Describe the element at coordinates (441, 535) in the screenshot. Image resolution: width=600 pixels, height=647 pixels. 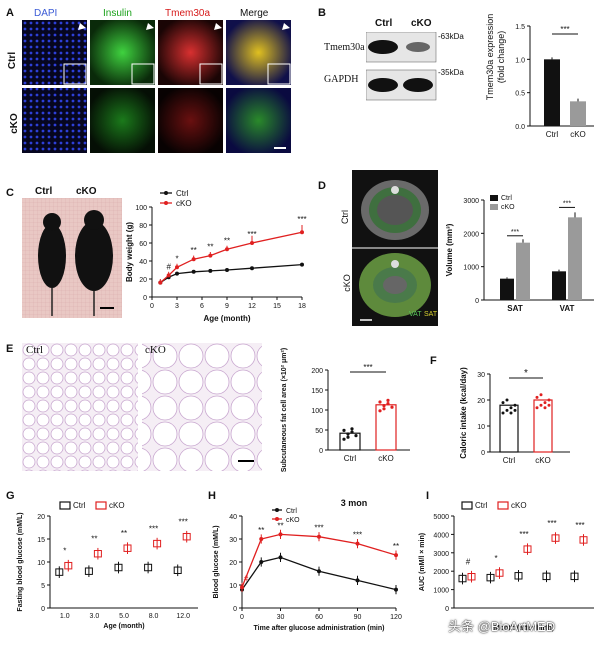
I see `y-tick-label: 4000` at that location.